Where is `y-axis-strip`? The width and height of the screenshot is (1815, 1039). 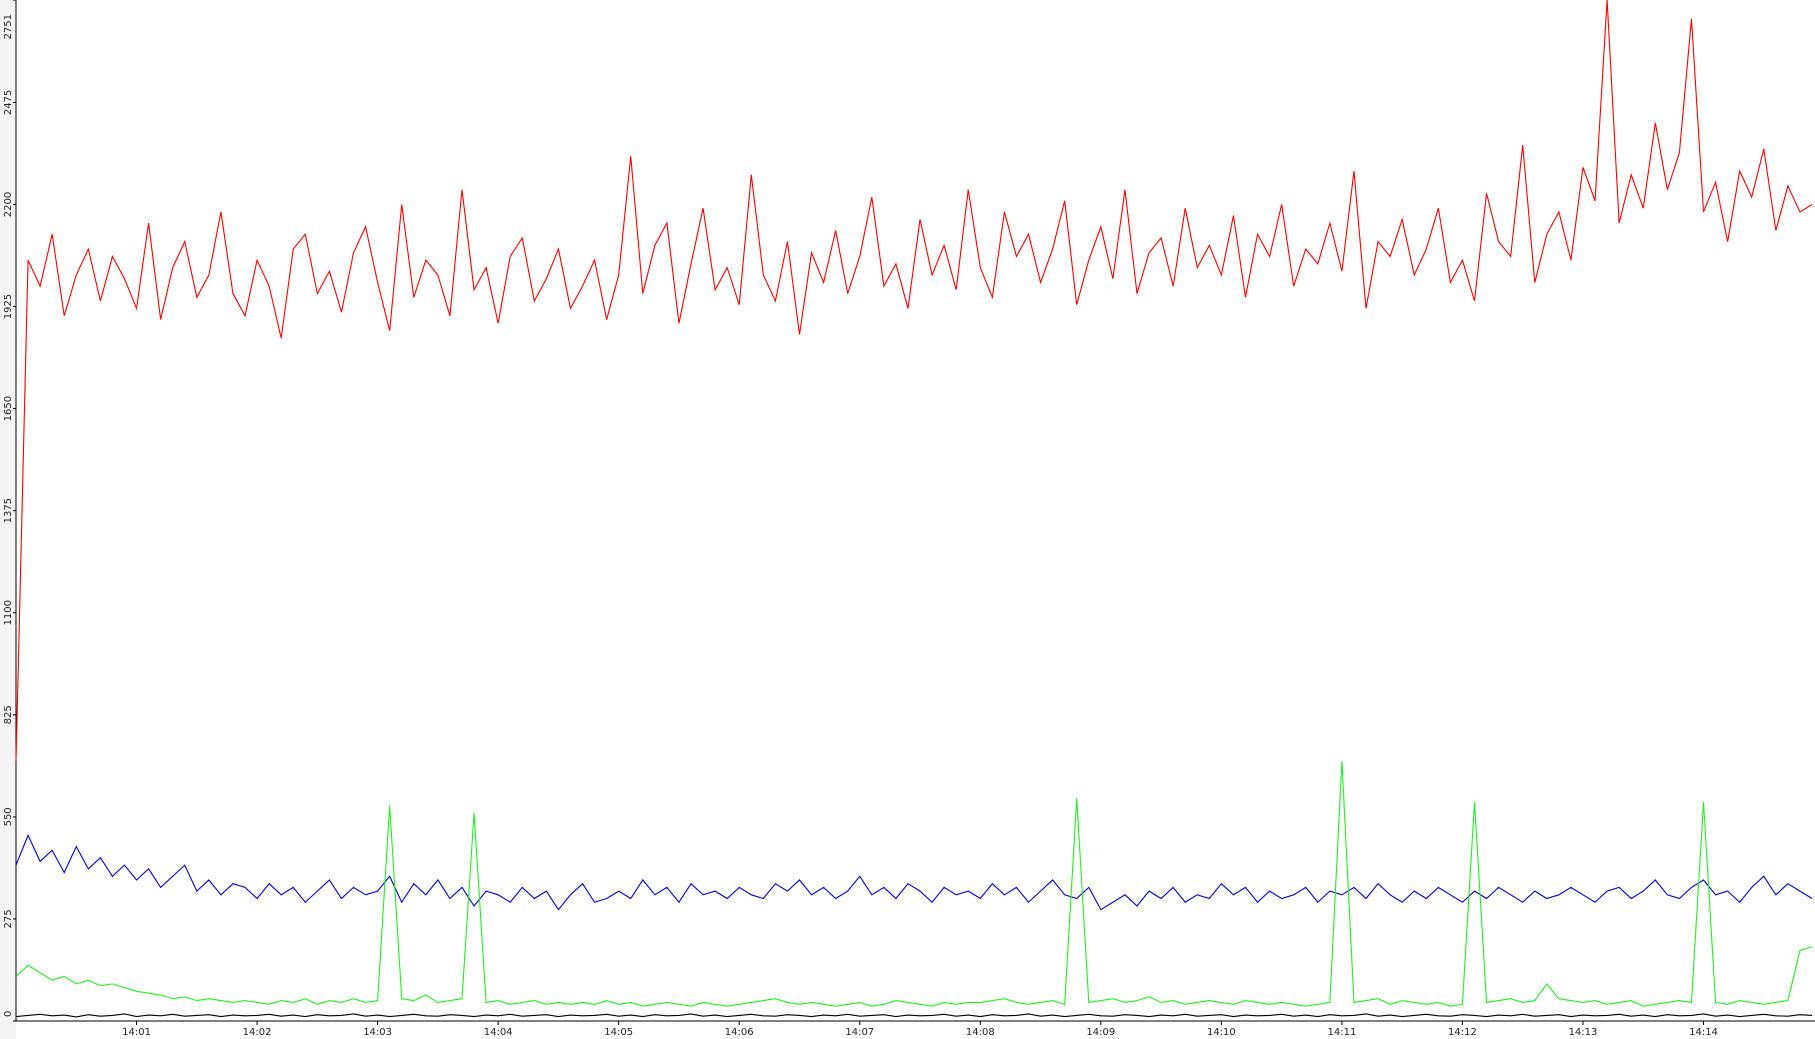 y-axis-strip is located at coordinates (8, 519).